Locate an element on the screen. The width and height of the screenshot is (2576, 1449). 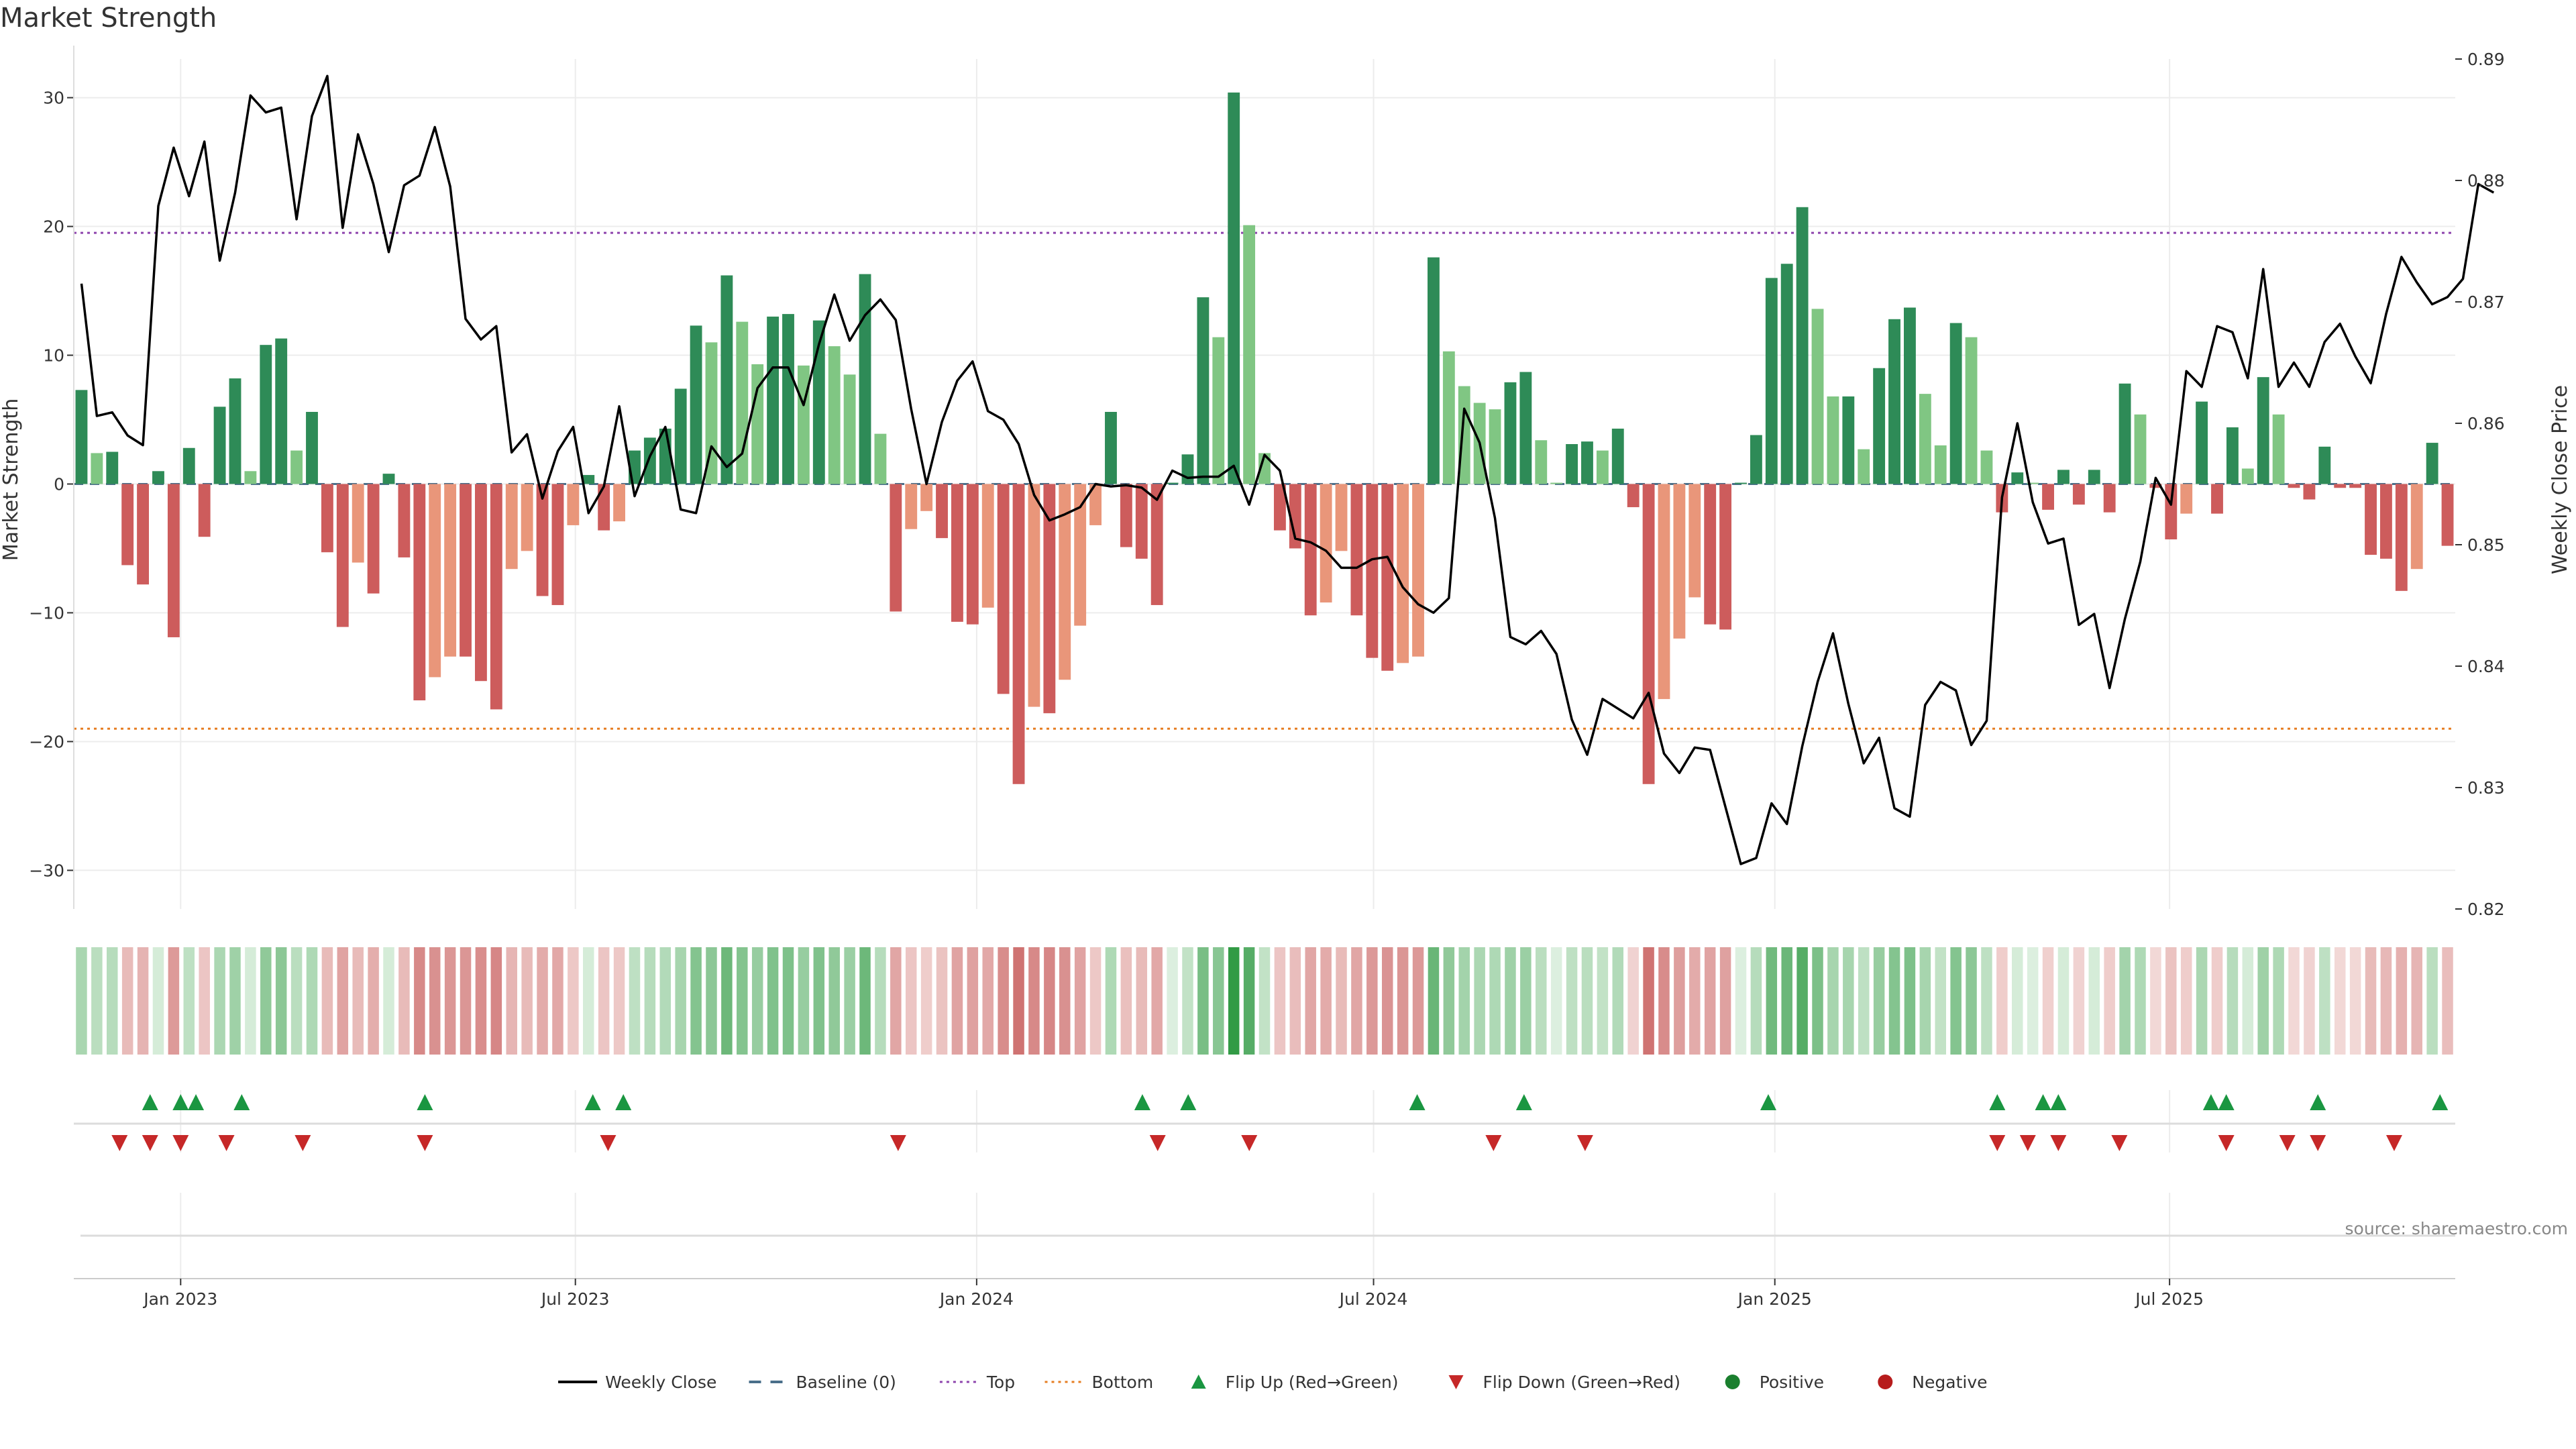
legend-label: Weekly Close is located at coordinates (660, 1382).